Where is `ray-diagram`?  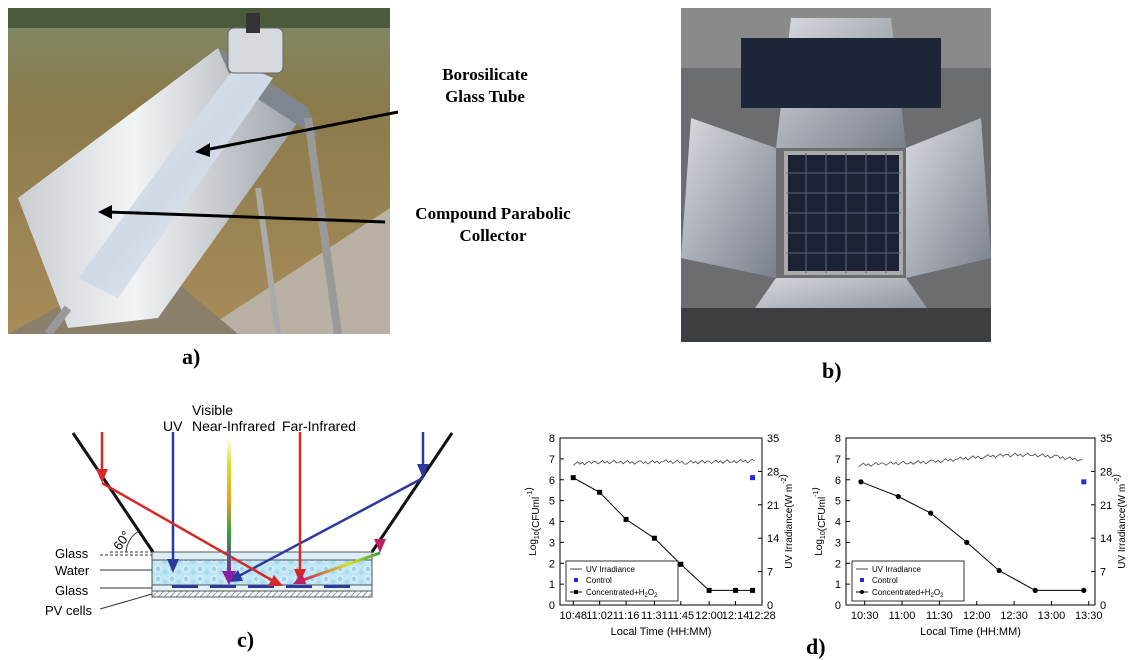
ray-diagram is located at coordinates (262, 521).